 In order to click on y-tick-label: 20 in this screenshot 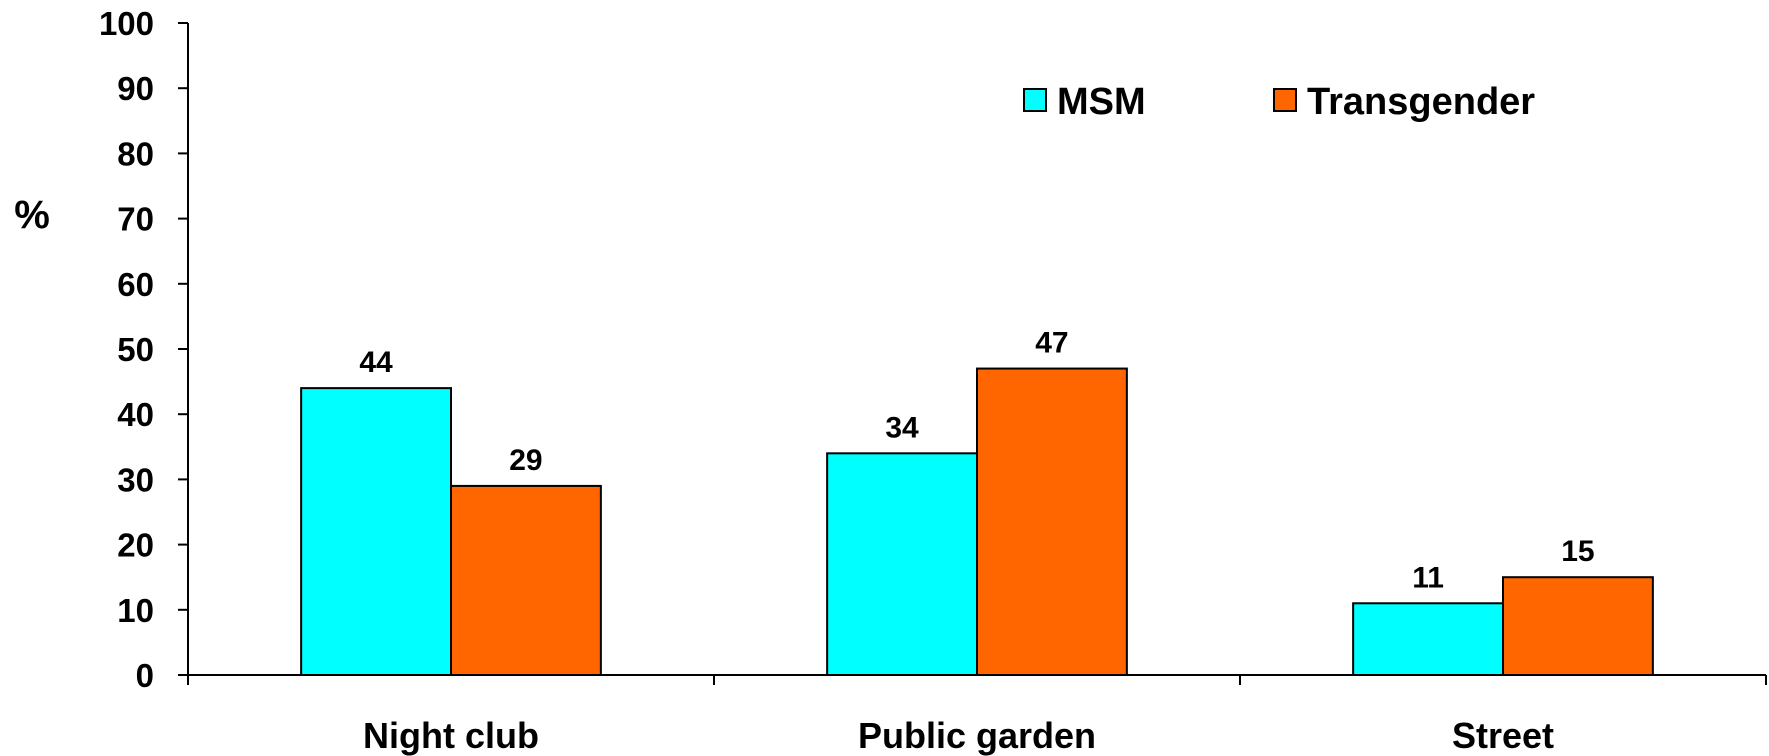, I will do `click(135, 545)`.